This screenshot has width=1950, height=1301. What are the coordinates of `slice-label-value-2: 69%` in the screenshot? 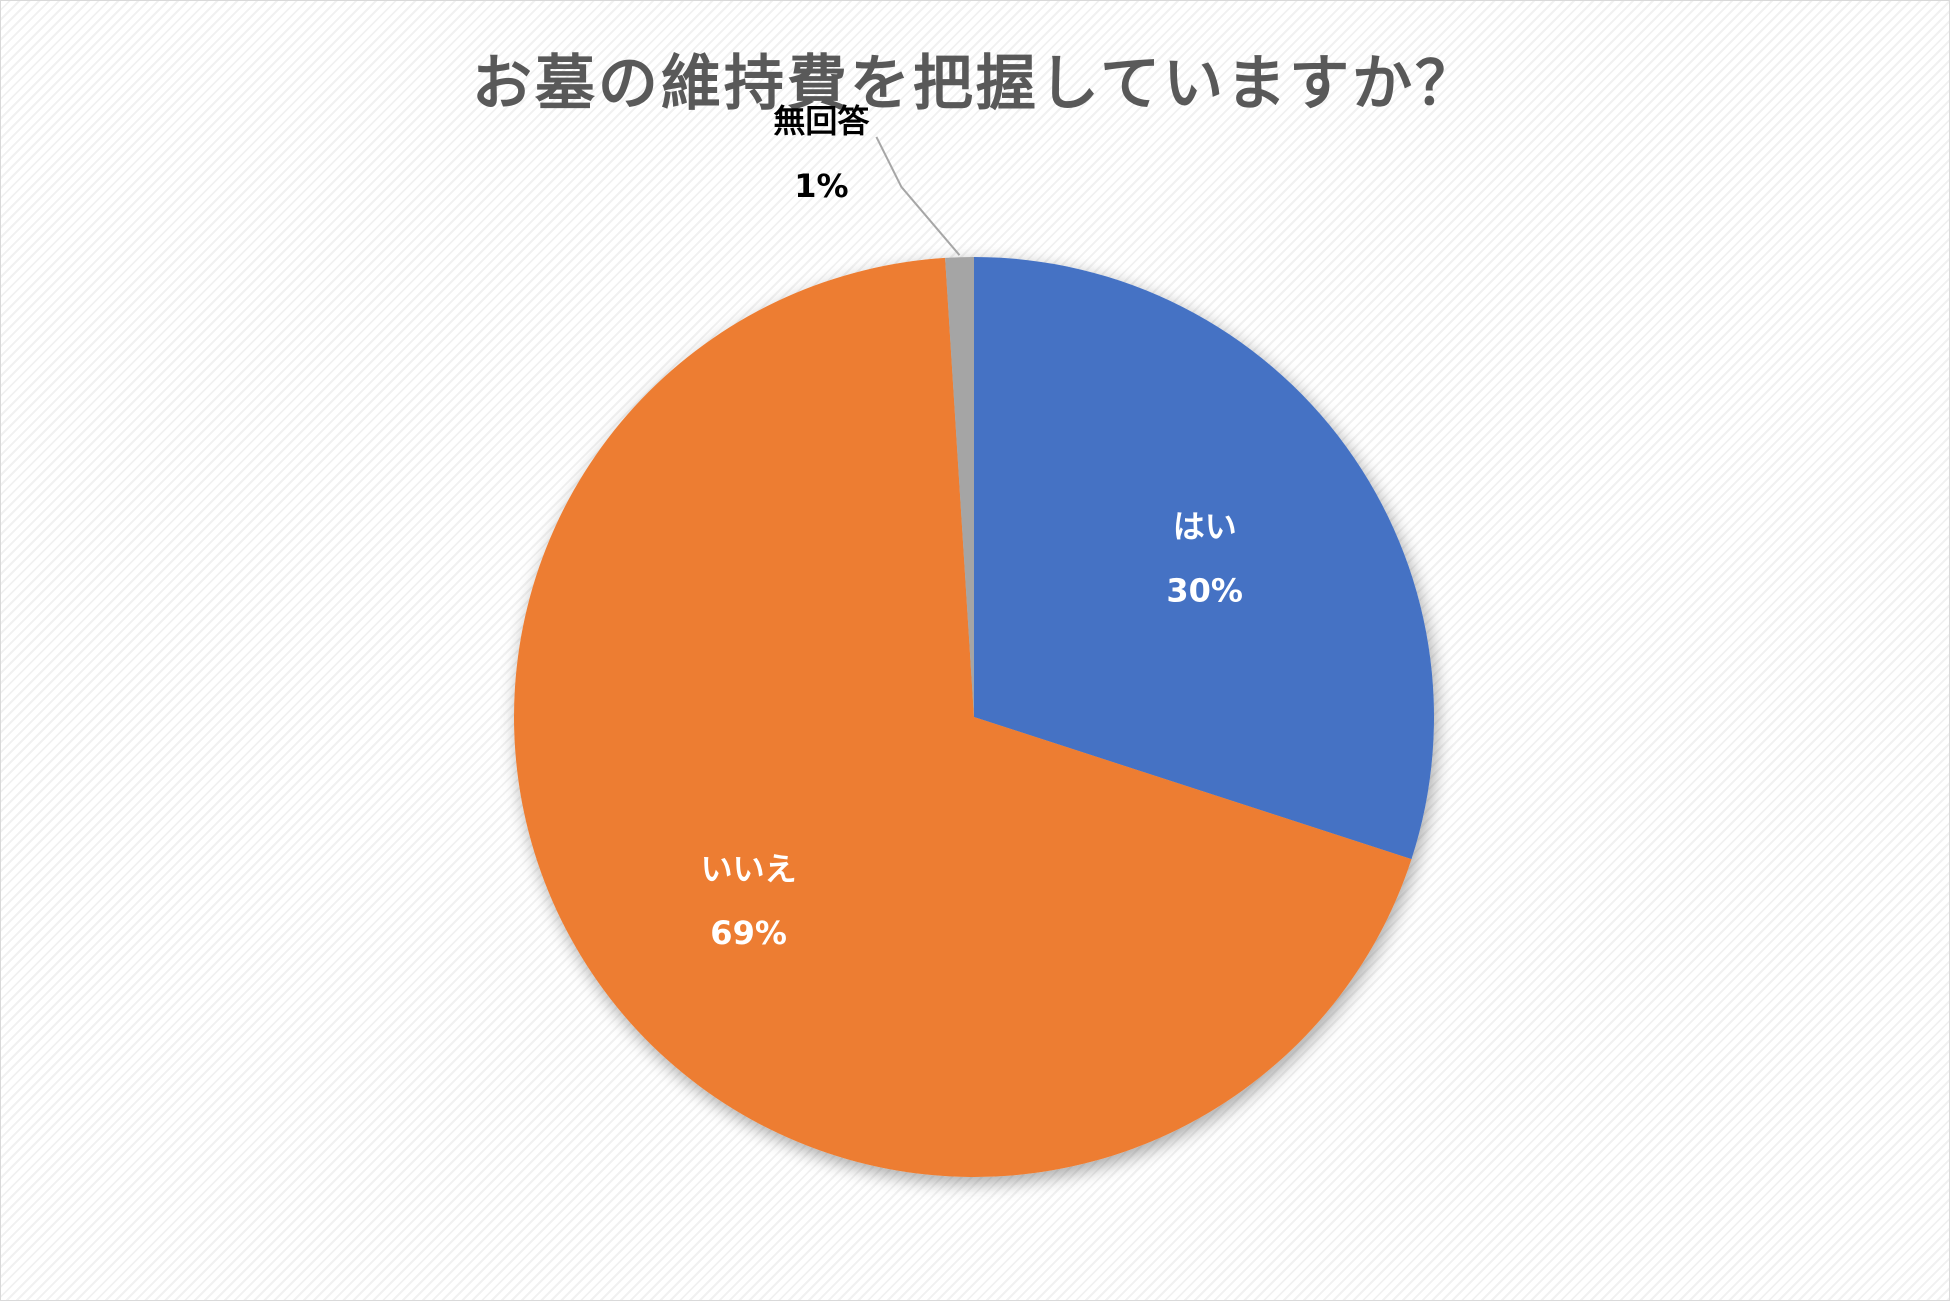 It's located at (748, 933).